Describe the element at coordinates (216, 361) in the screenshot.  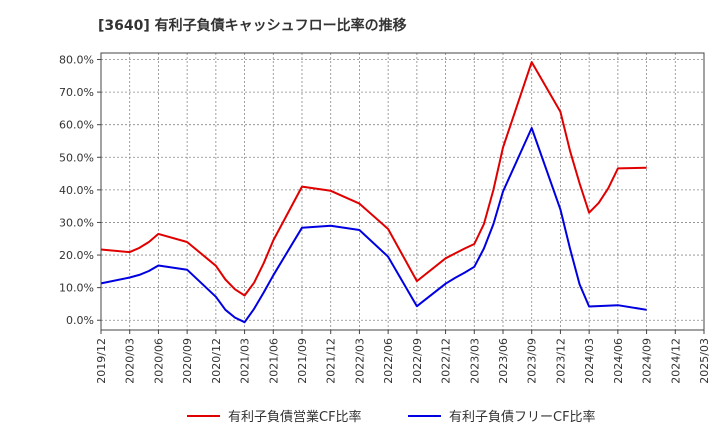
I see `x-tick-label: 2020/12` at that location.